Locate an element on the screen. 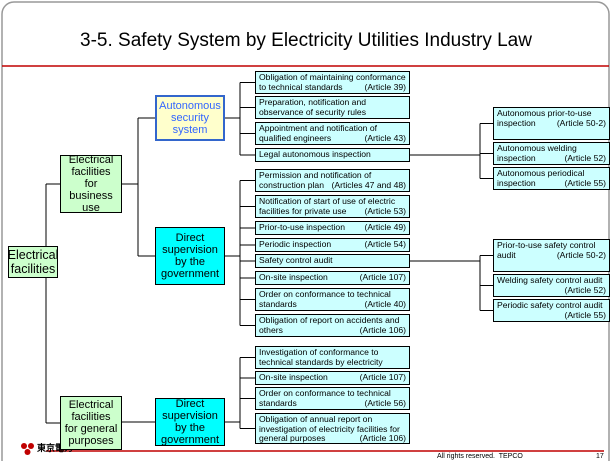  item-box: Safety control audit is located at coordinates (332, 261).